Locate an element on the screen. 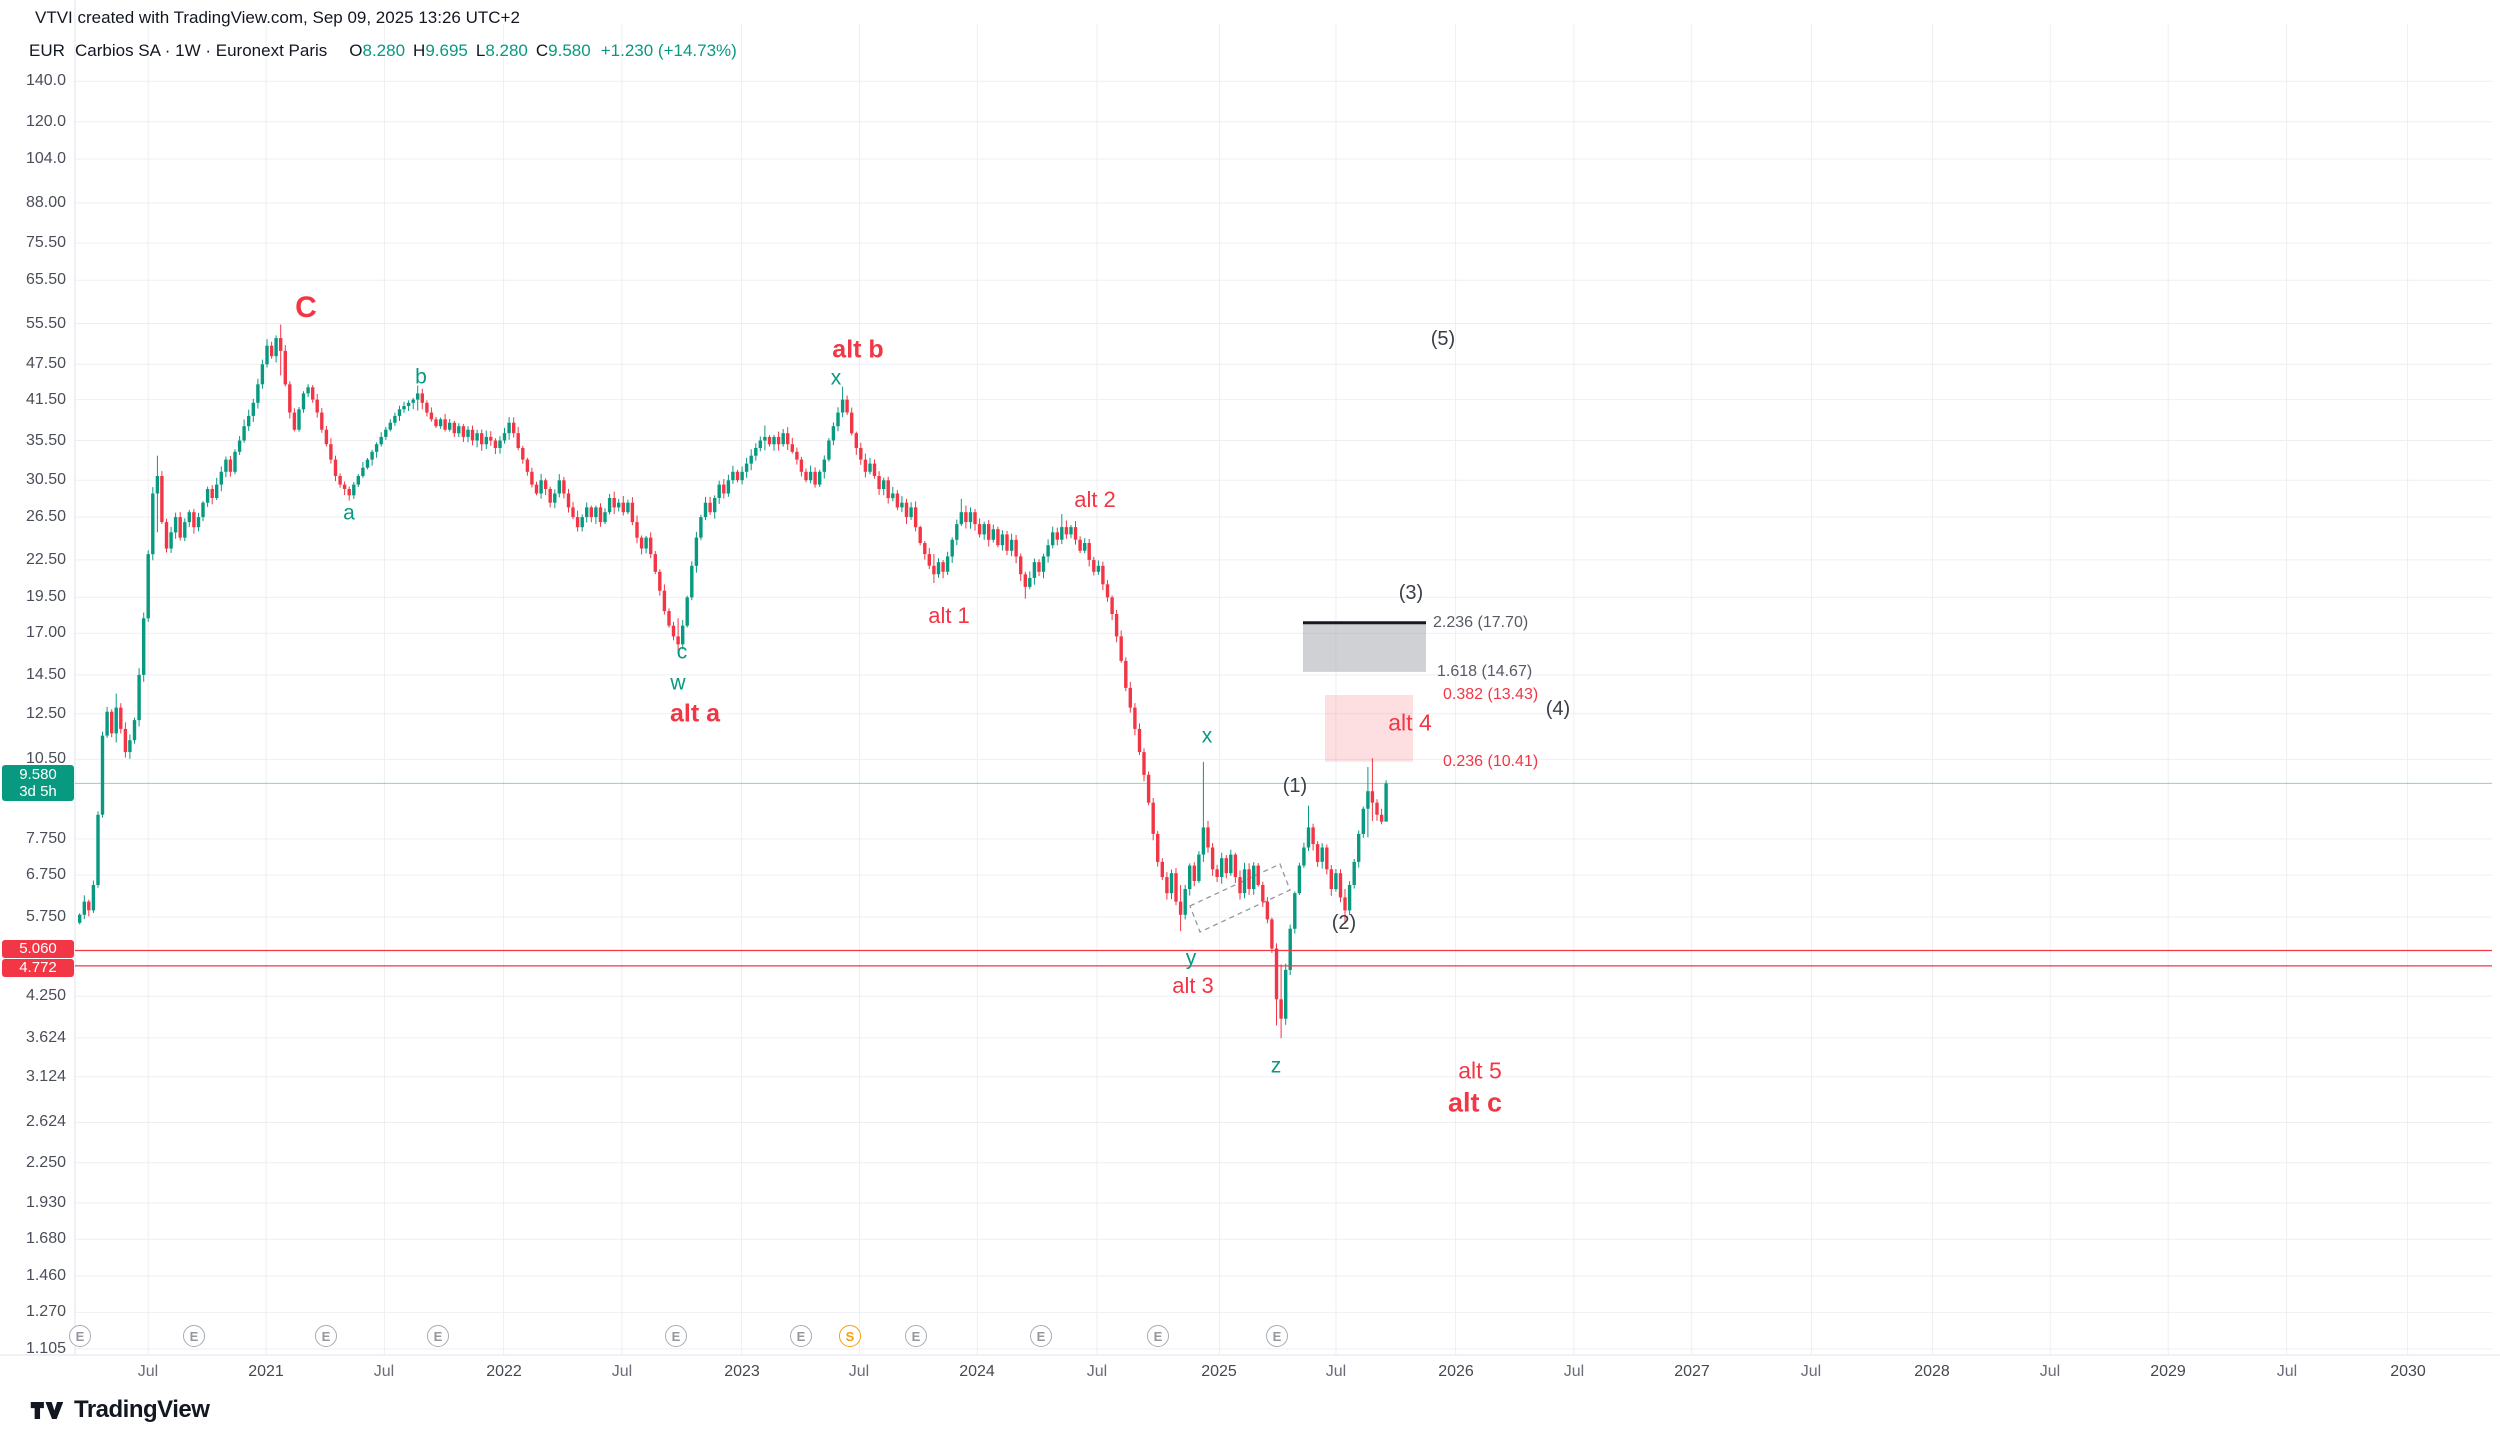  price-axis-tick: 4.250 is located at coordinates (45, 995).